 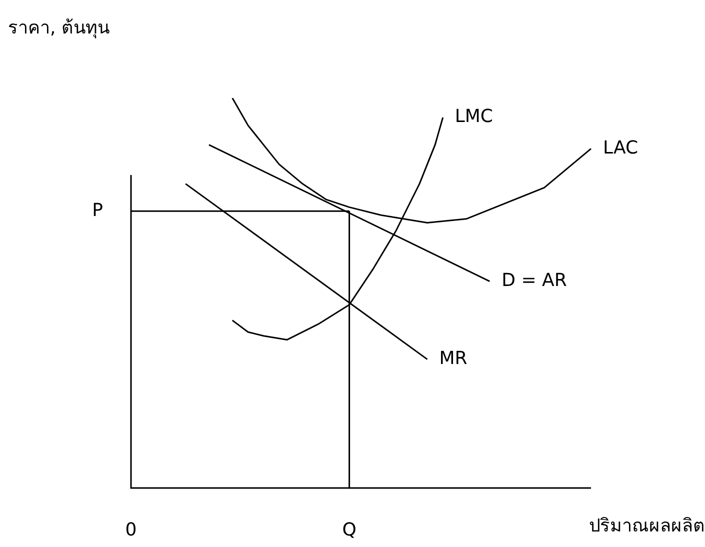 I want to click on series-label: LAC, so click(x=620, y=147).